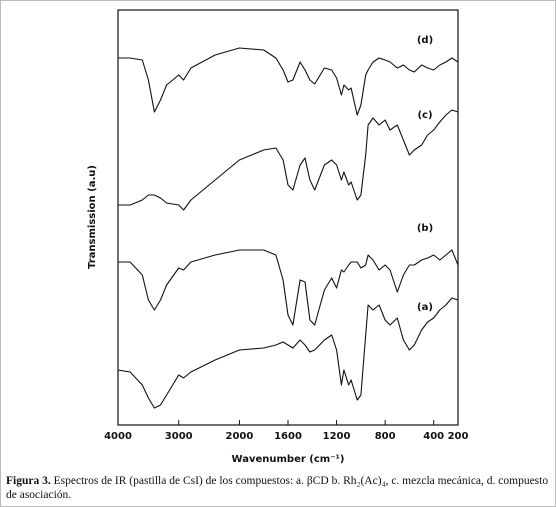 The height and width of the screenshot is (507, 556). I want to click on x-tick-label: 800, so click(385, 436).